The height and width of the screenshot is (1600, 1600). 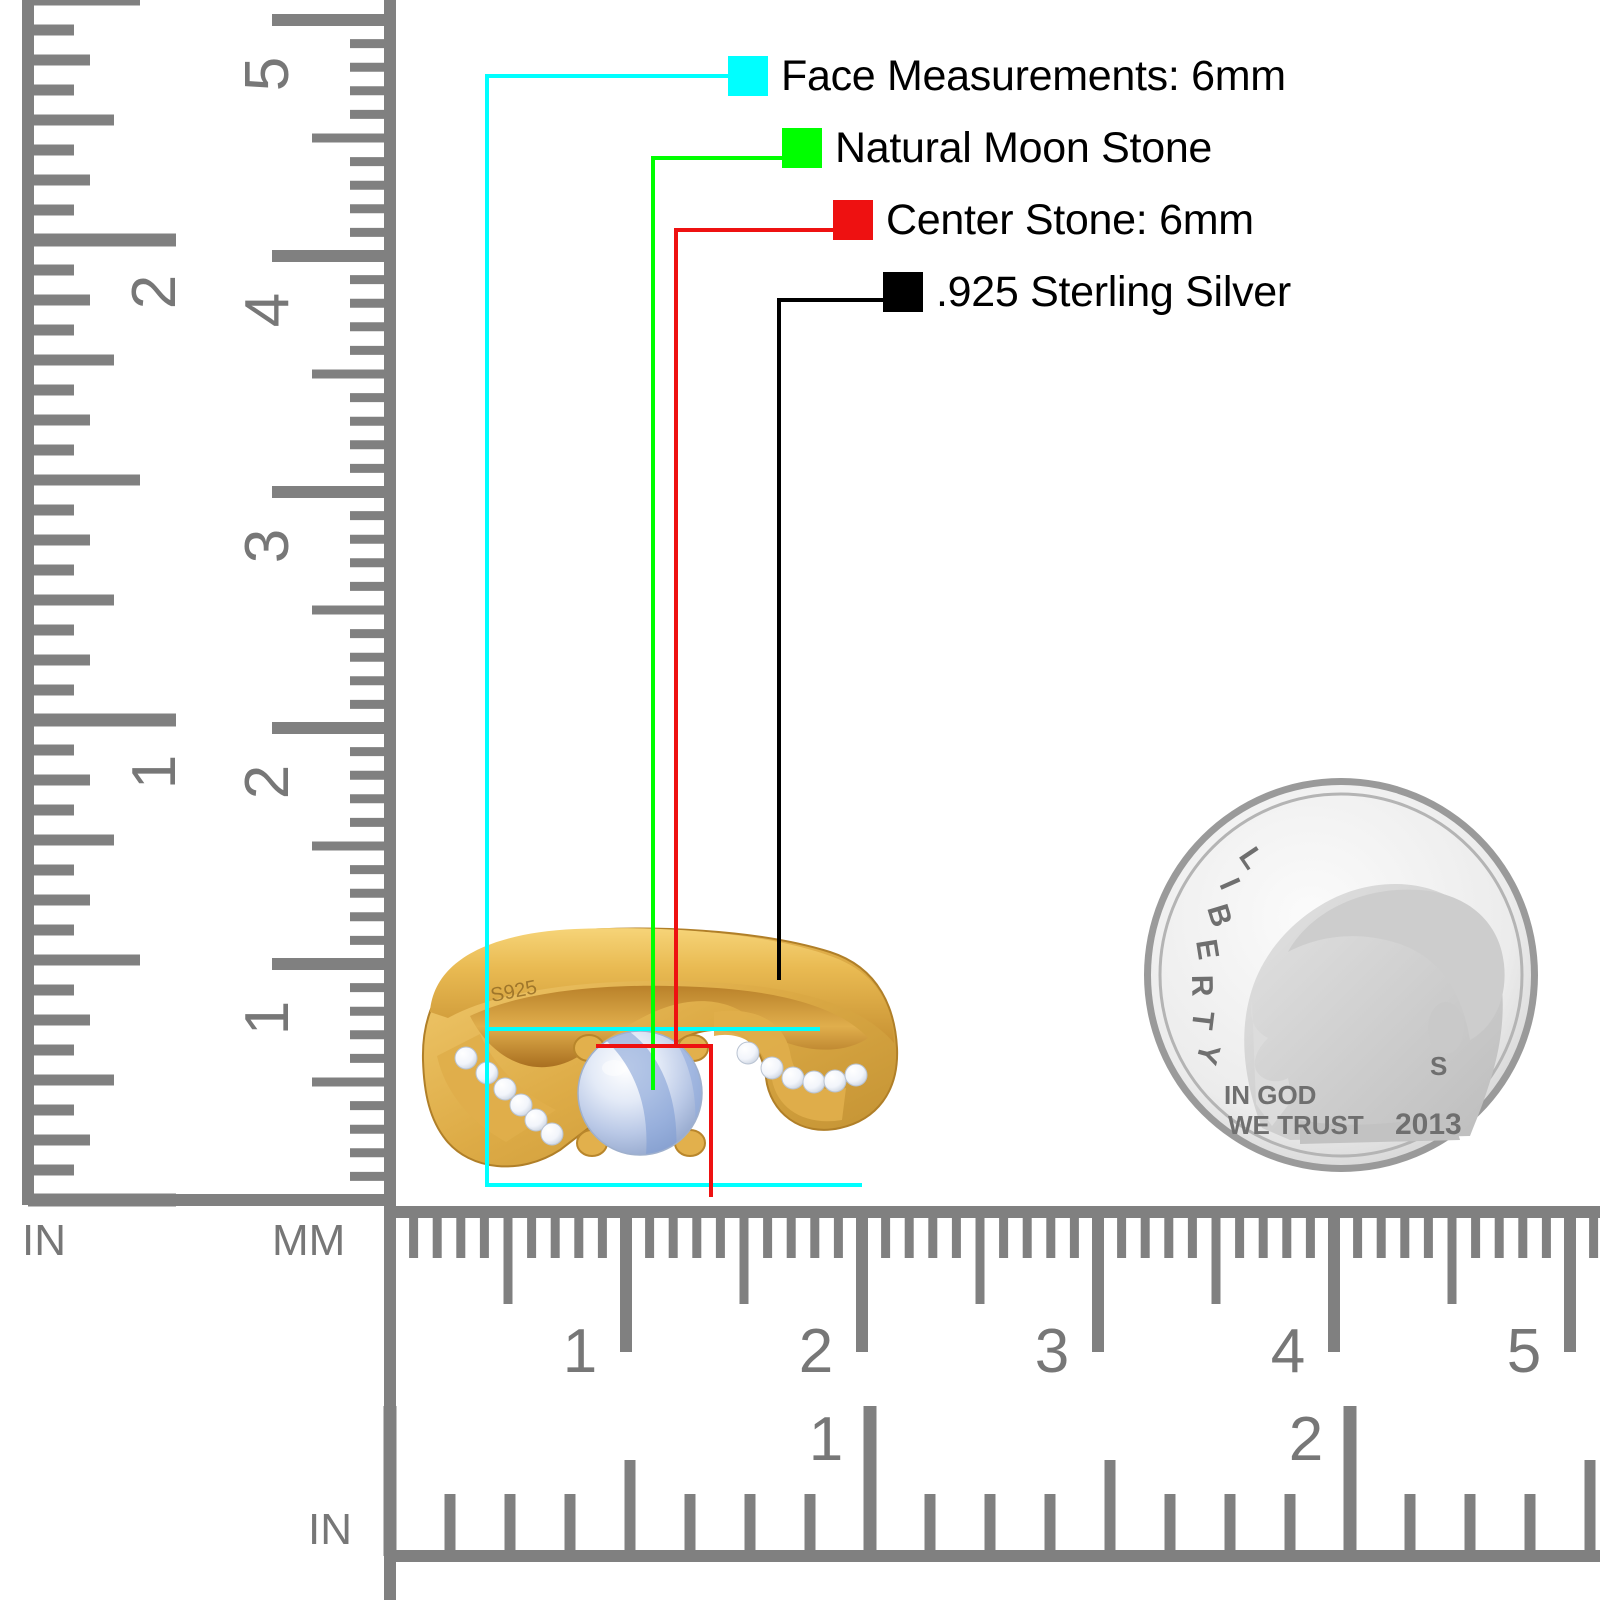 What do you see at coordinates (1296, 1125) in the screenshot?
I see `dime-motto-line2: WE TRUST` at bounding box center [1296, 1125].